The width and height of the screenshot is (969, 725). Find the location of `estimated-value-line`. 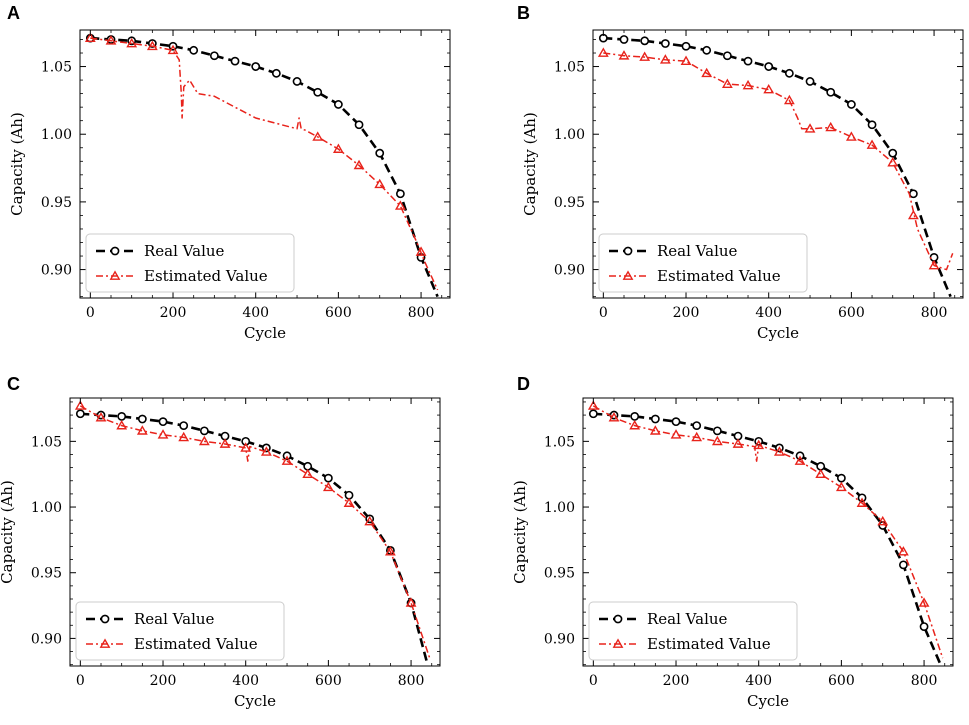

estimated-value-line is located at coordinates (264, 164).